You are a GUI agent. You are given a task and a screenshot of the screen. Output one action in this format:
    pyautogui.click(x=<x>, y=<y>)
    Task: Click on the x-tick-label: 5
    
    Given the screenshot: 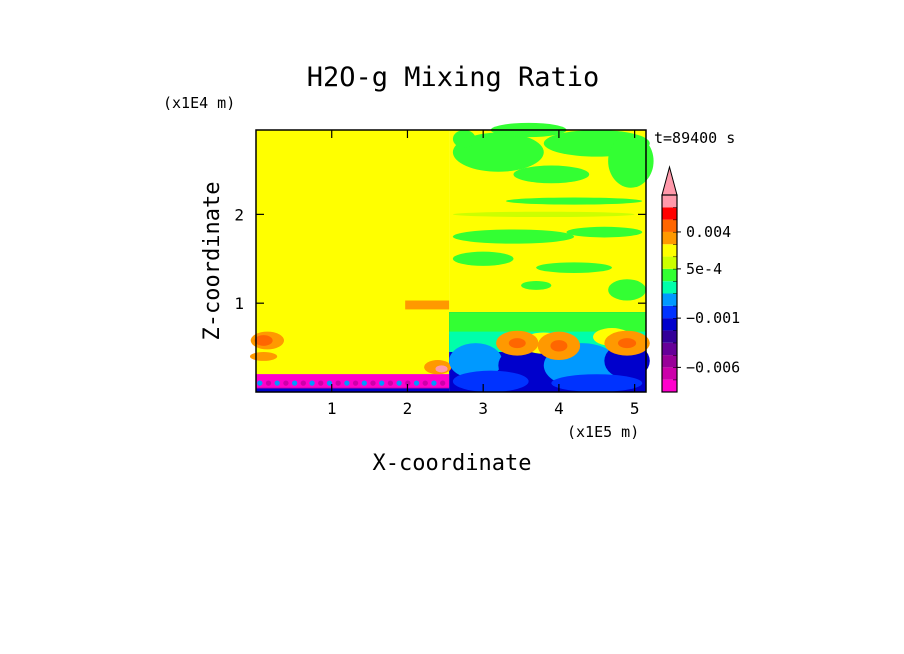 What is the action you would take?
    pyautogui.click(x=635, y=408)
    